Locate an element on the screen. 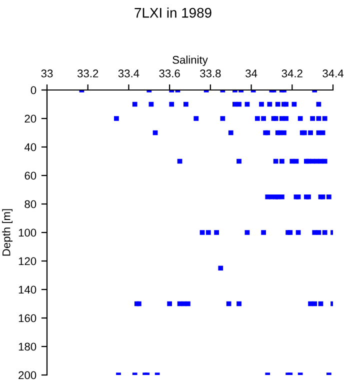 The width and height of the screenshot is (346, 384). x-tick-label: 33.4 is located at coordinates (129, 74).